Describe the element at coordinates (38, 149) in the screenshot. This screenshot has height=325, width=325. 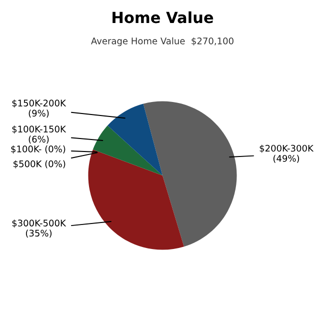
I see `legend-label: $100K- (0%)` at that location.